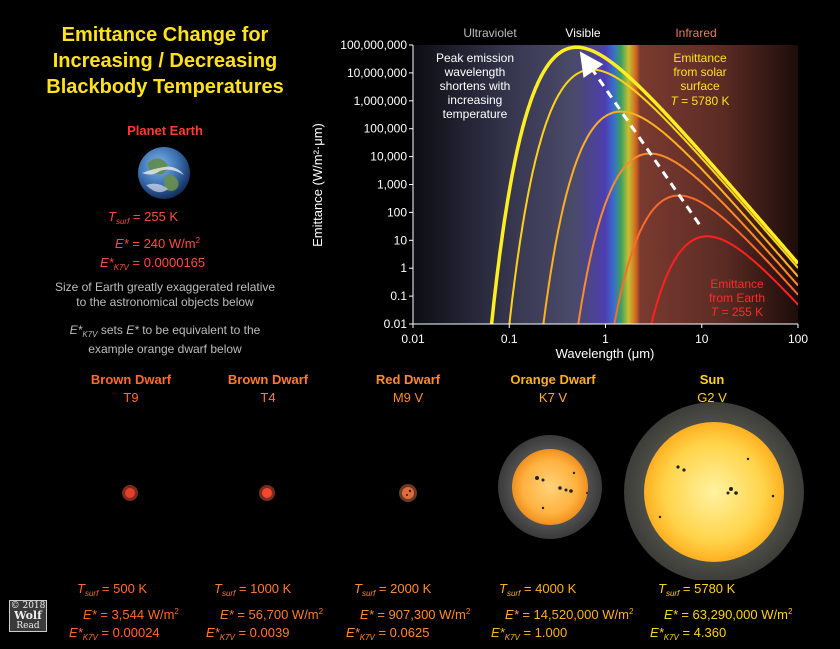 The image size is (840, 649). Describe the element at coordinates (107, 262) in the screenshot. I see `earth-k-symbol: E*` at that location.